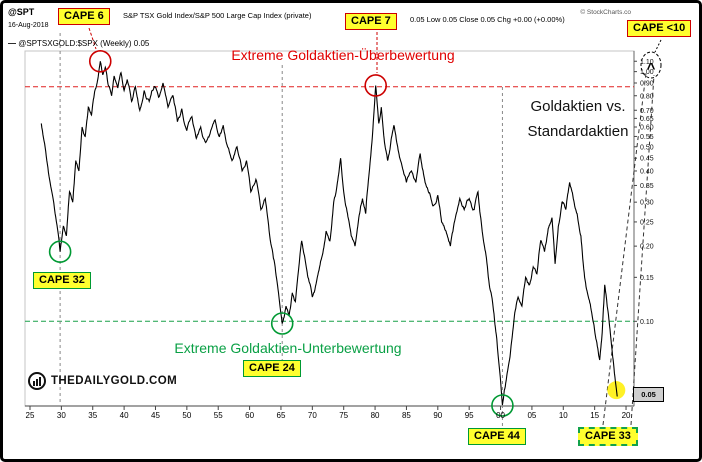 The width and height of the screenshot is (702, 462). I want to click on y-tick-label: 0.30, so click(647, 203).